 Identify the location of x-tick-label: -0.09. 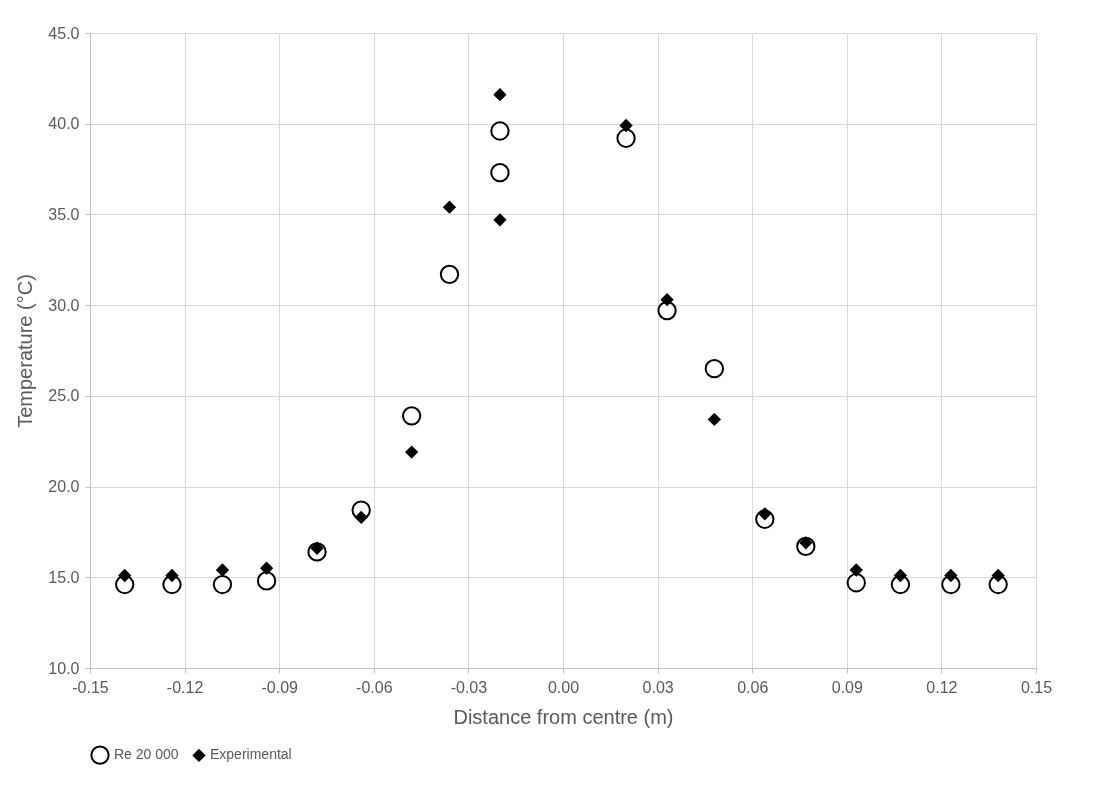
(280, 687).